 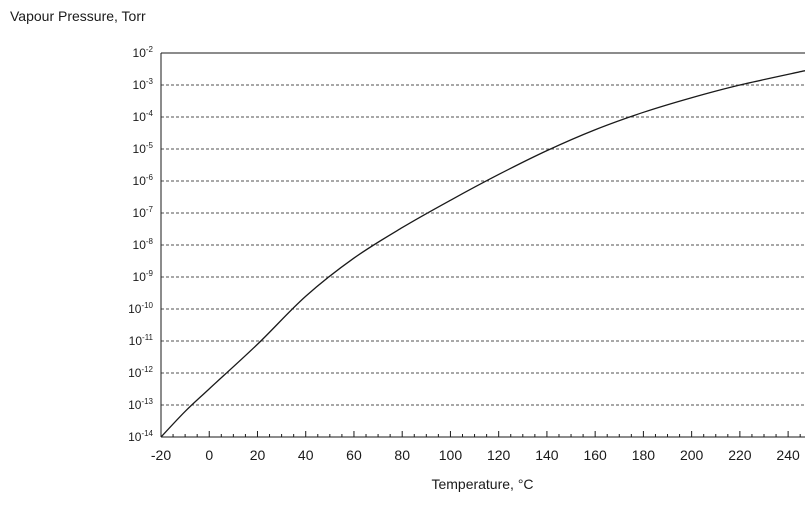 What do you see at coordinates (147, 369) in the screenshot?
I see `y-tick-exponent: -12` at bounding box center [147, 369].